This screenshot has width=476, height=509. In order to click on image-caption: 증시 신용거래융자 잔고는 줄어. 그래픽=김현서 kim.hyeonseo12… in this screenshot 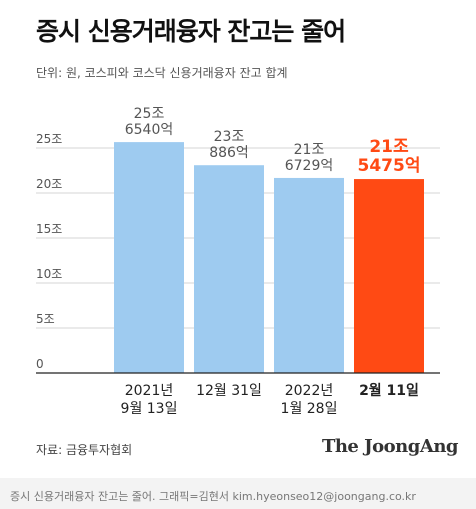, I will do `click(213, 496)`.